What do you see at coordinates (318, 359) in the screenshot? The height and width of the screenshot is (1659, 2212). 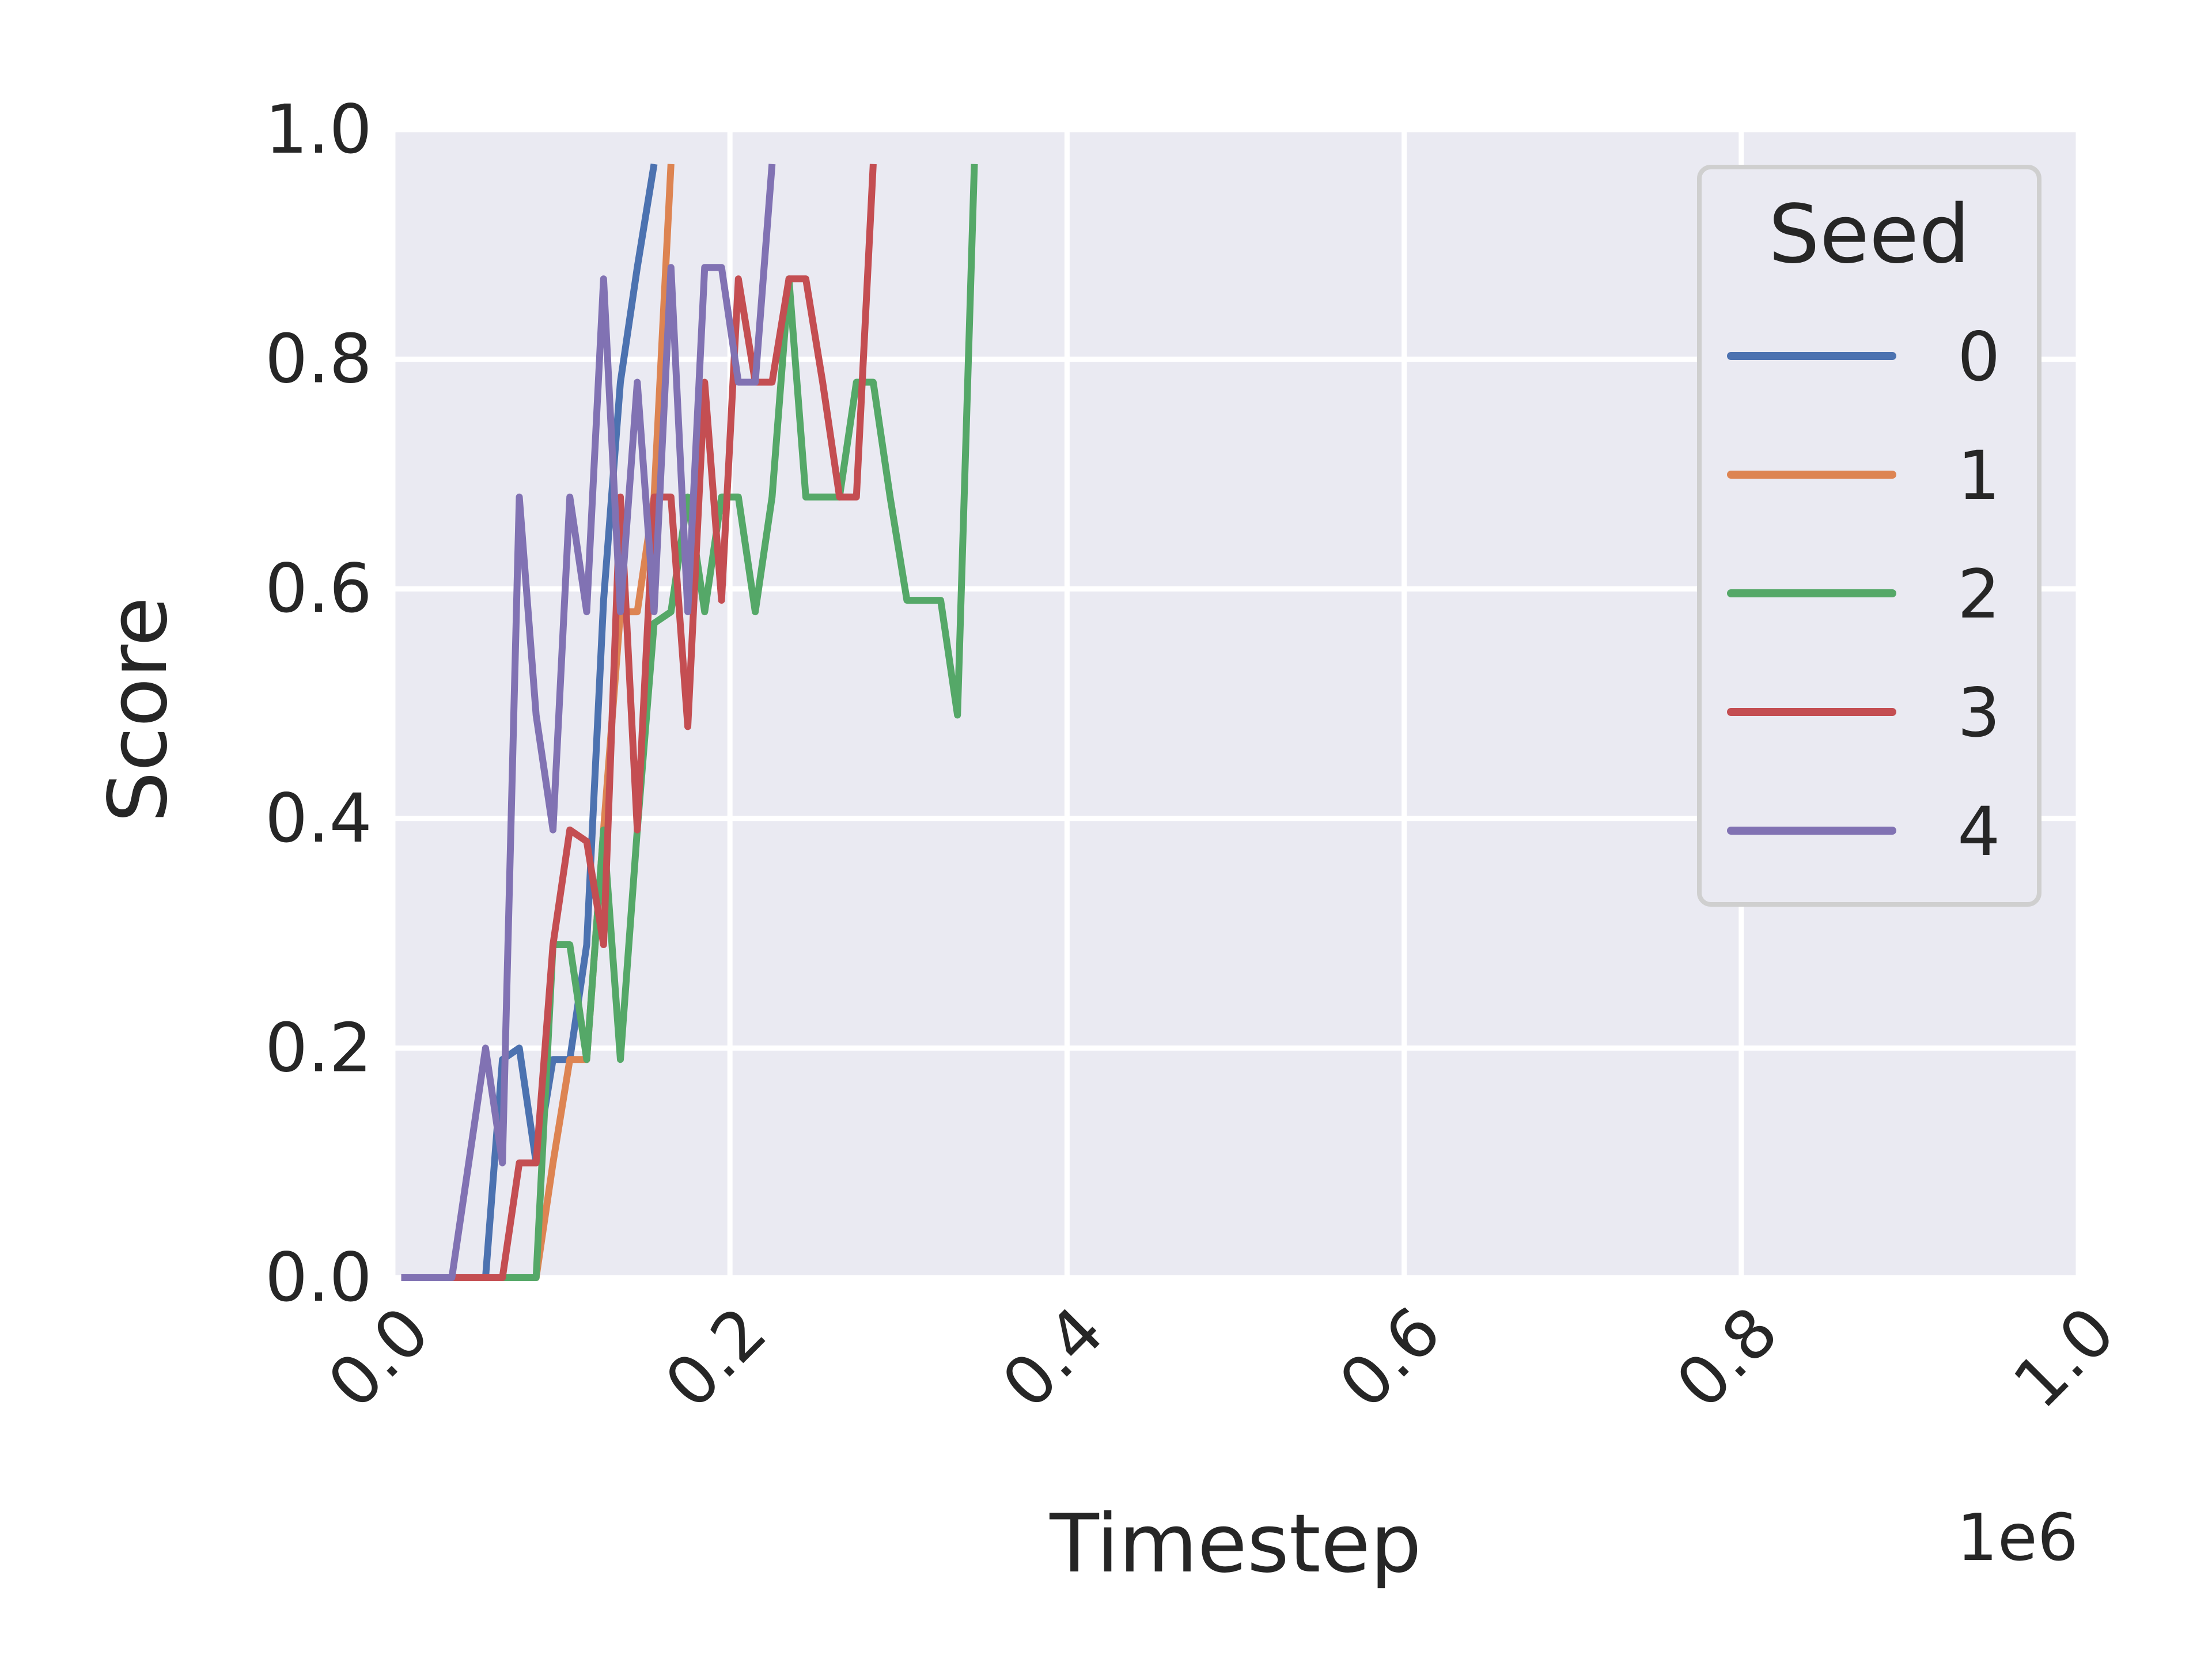 I see `y-tick-label: 0.8` at bounding box center [318, 359].